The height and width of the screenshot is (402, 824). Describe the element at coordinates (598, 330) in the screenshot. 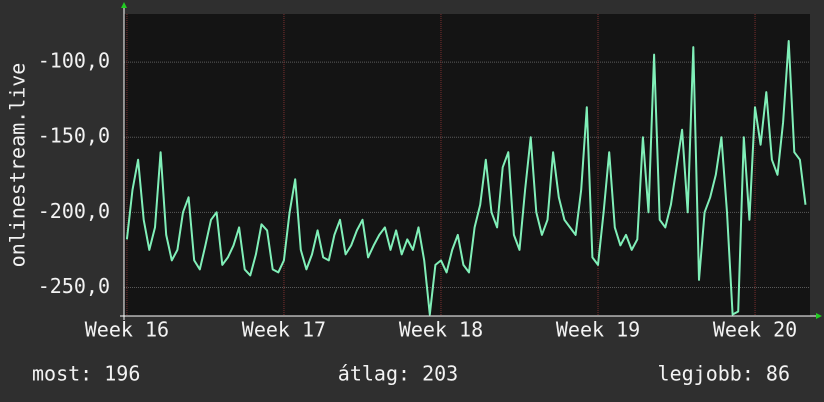

I see `x-tick-label: Week 19` at that location.